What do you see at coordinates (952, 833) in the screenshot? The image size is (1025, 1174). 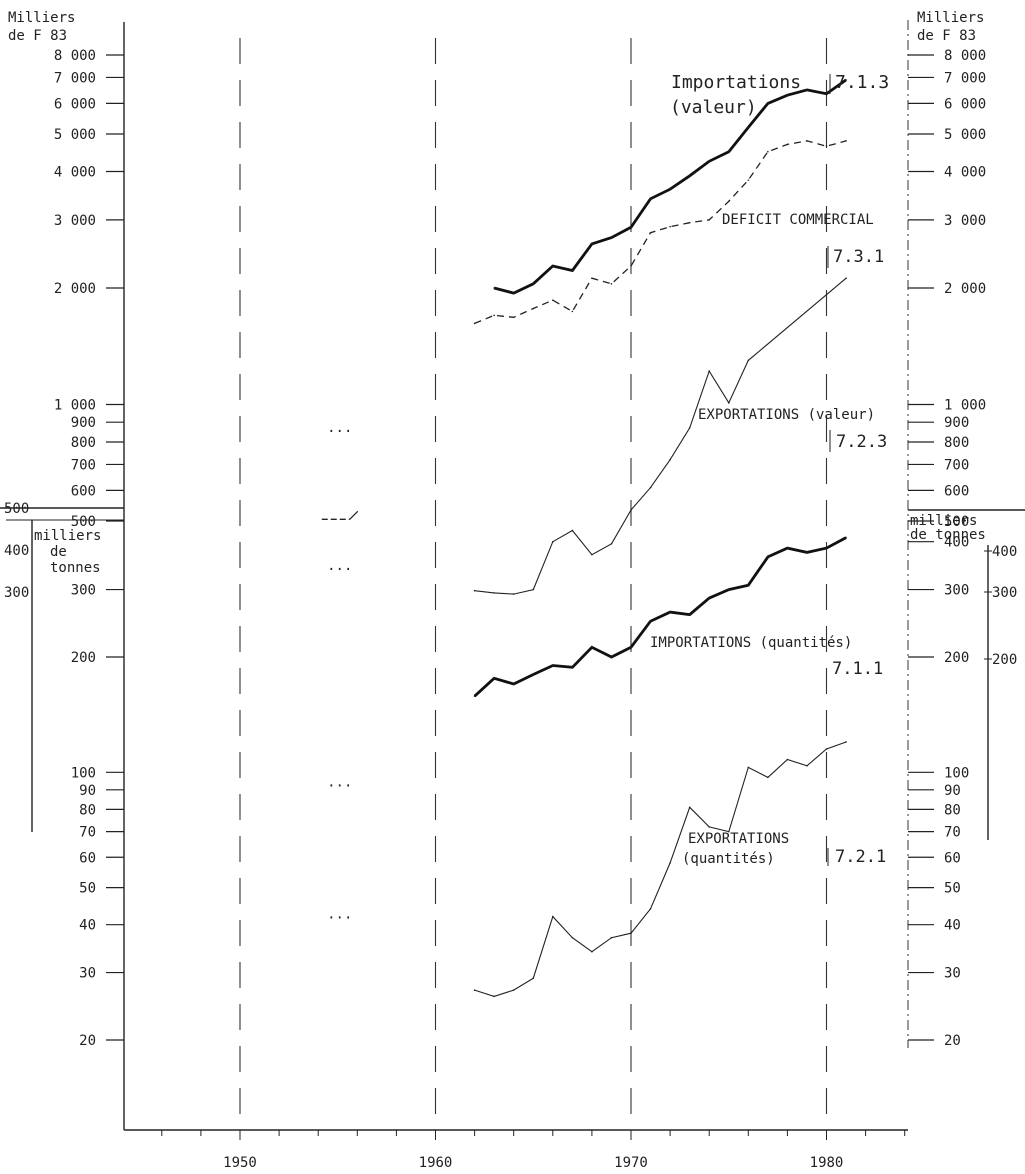 I see `lower-right-tick-label: 70` at bounding box center [952, 833].